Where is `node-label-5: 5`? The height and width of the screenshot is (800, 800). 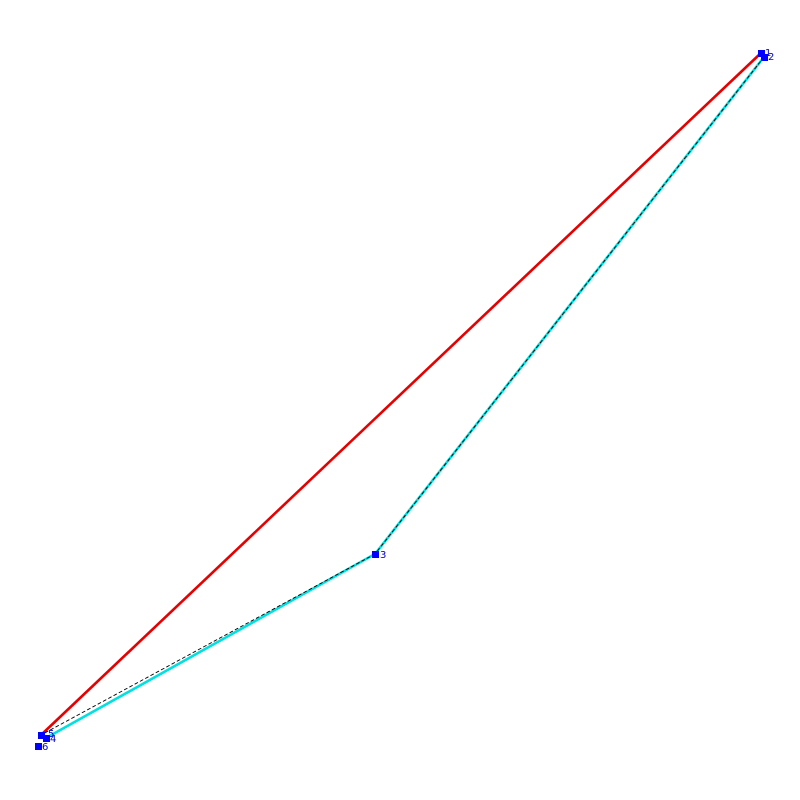 node-label-5: 5 is located at coordinates (51, 734).